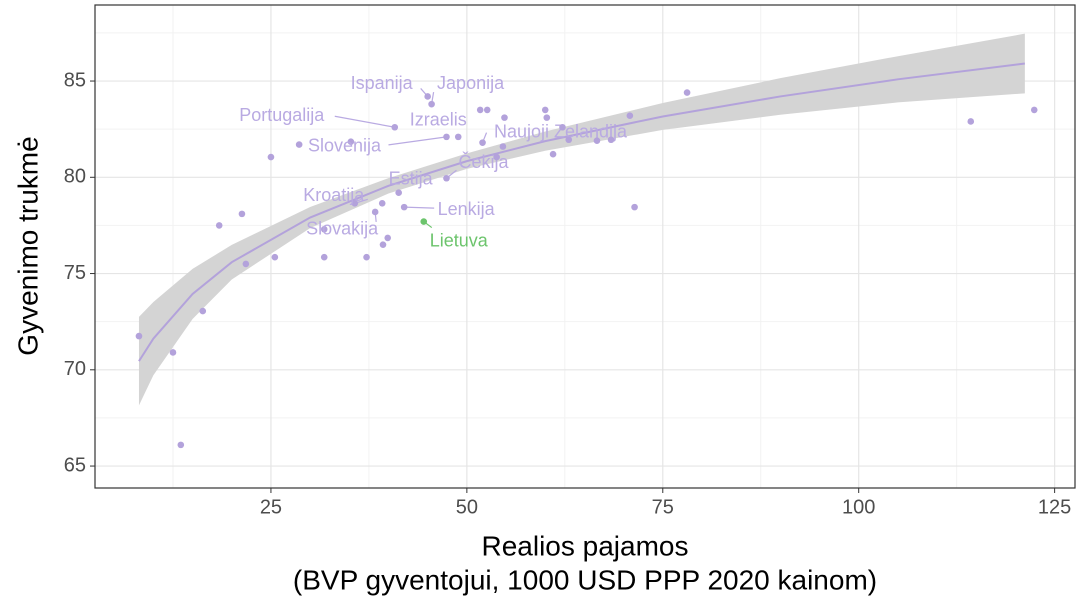  Describe the element at coordinates (471, 83) in the screenshot. I see `point-label: Japonija` at that location.